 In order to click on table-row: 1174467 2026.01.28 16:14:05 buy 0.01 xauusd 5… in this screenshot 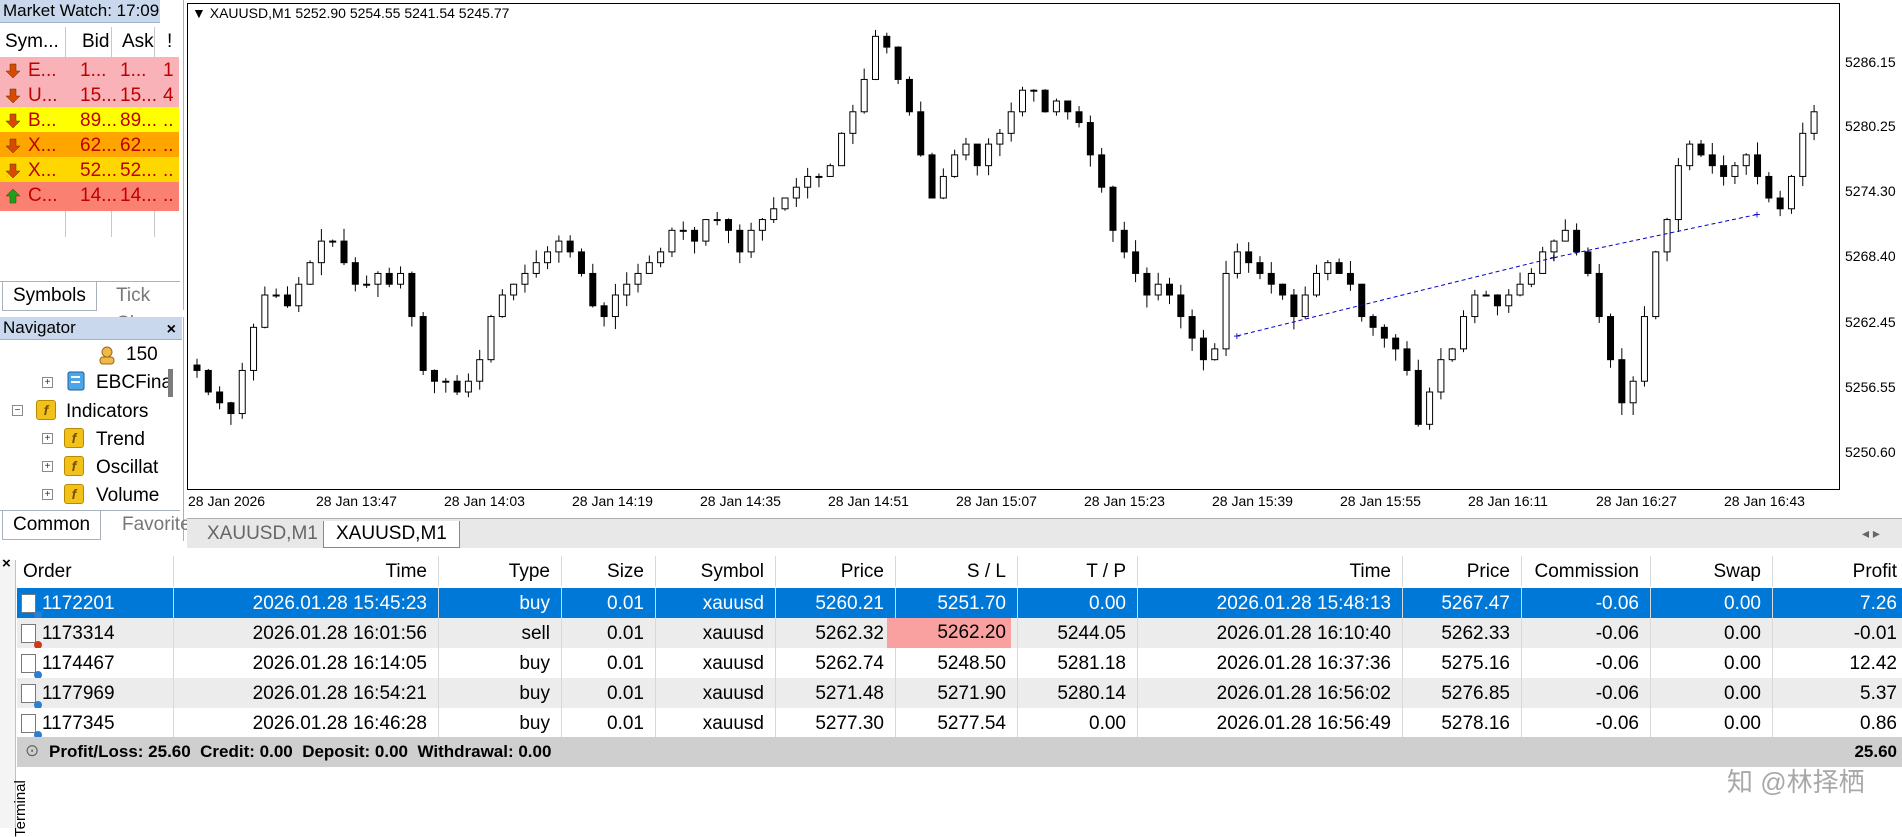, I will do `click(959, 663)`.